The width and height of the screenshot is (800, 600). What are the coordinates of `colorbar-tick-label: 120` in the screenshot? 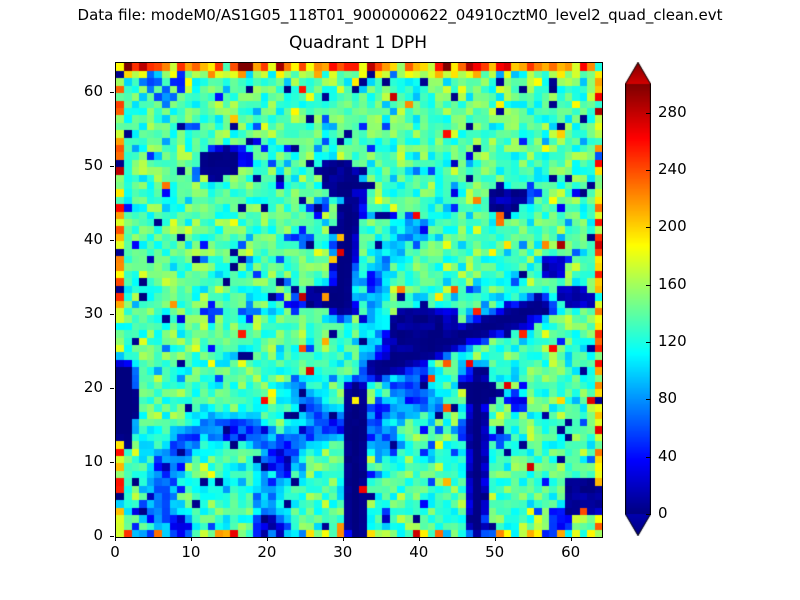 It's located at (672, 341).